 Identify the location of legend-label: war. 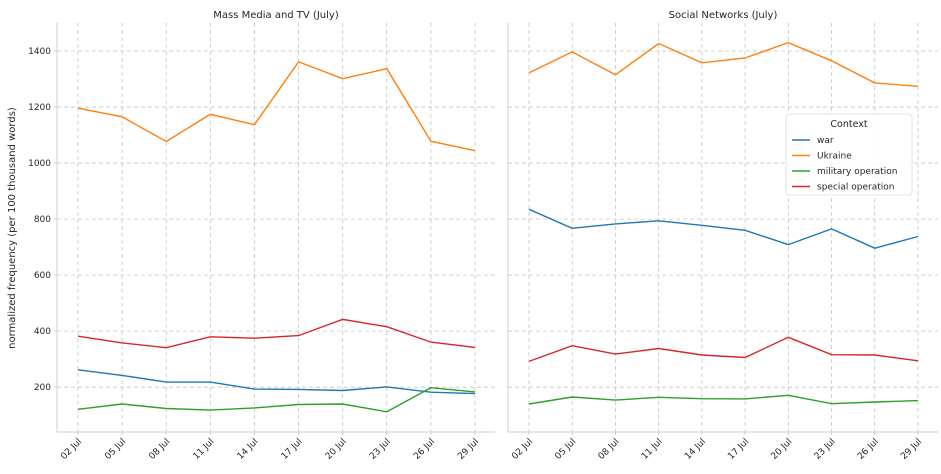
(825, 141).